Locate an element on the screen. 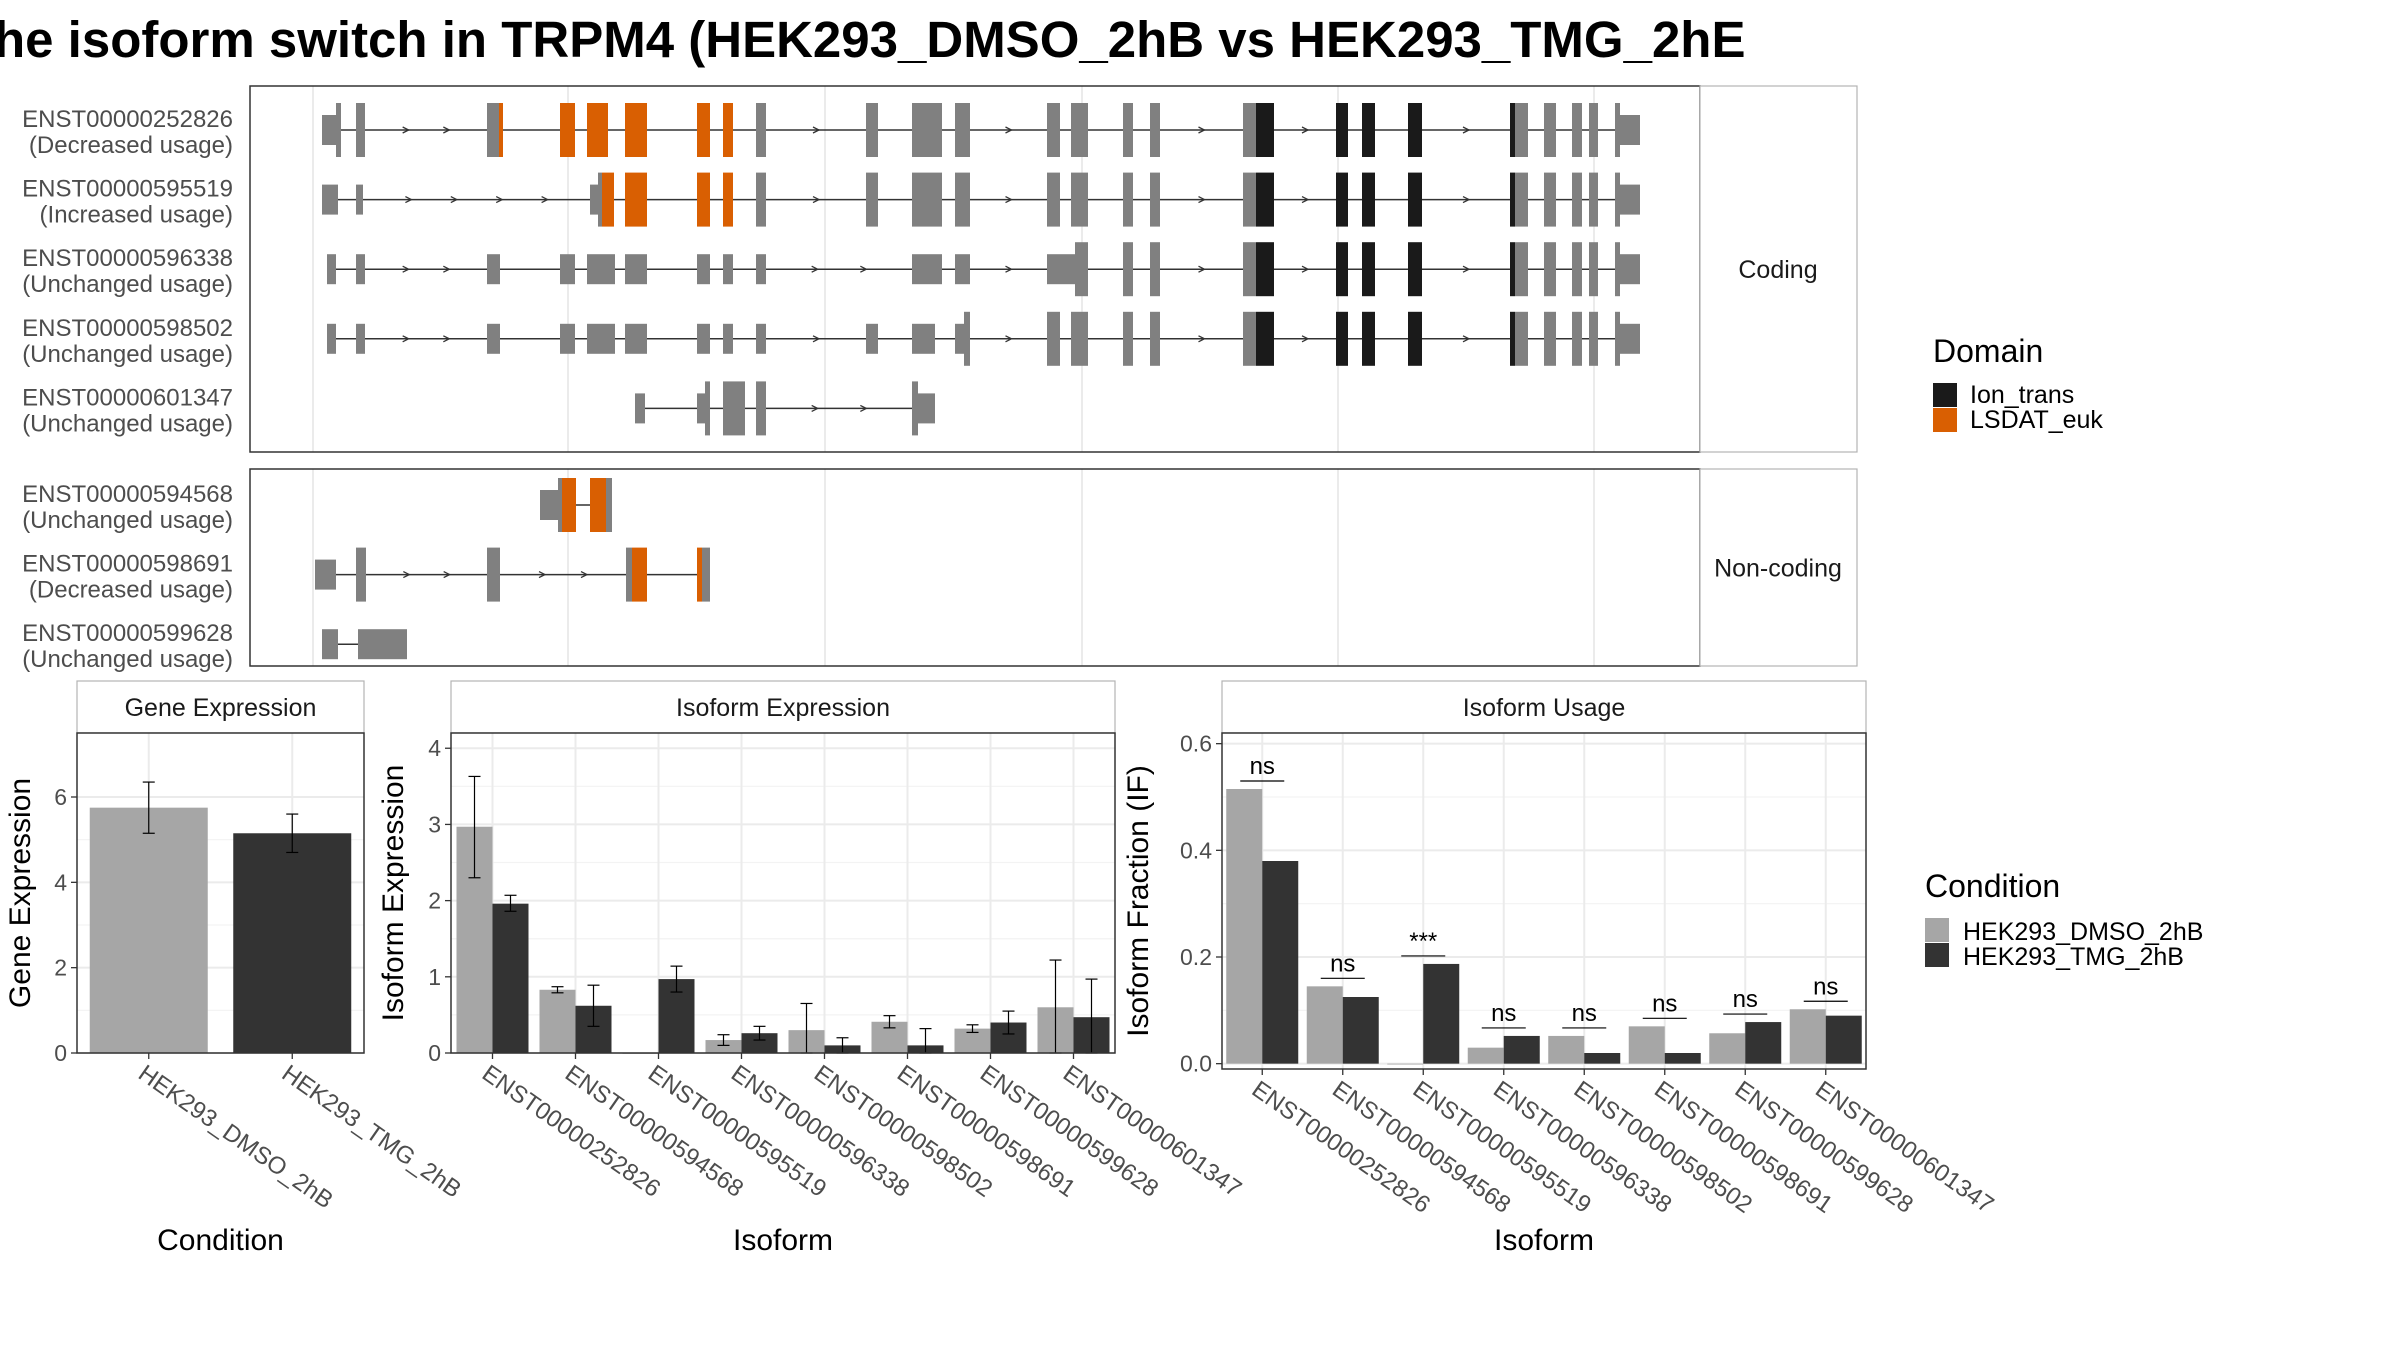  transcript-id-label: ENST00000596338 is located at coordinates (127, 258).